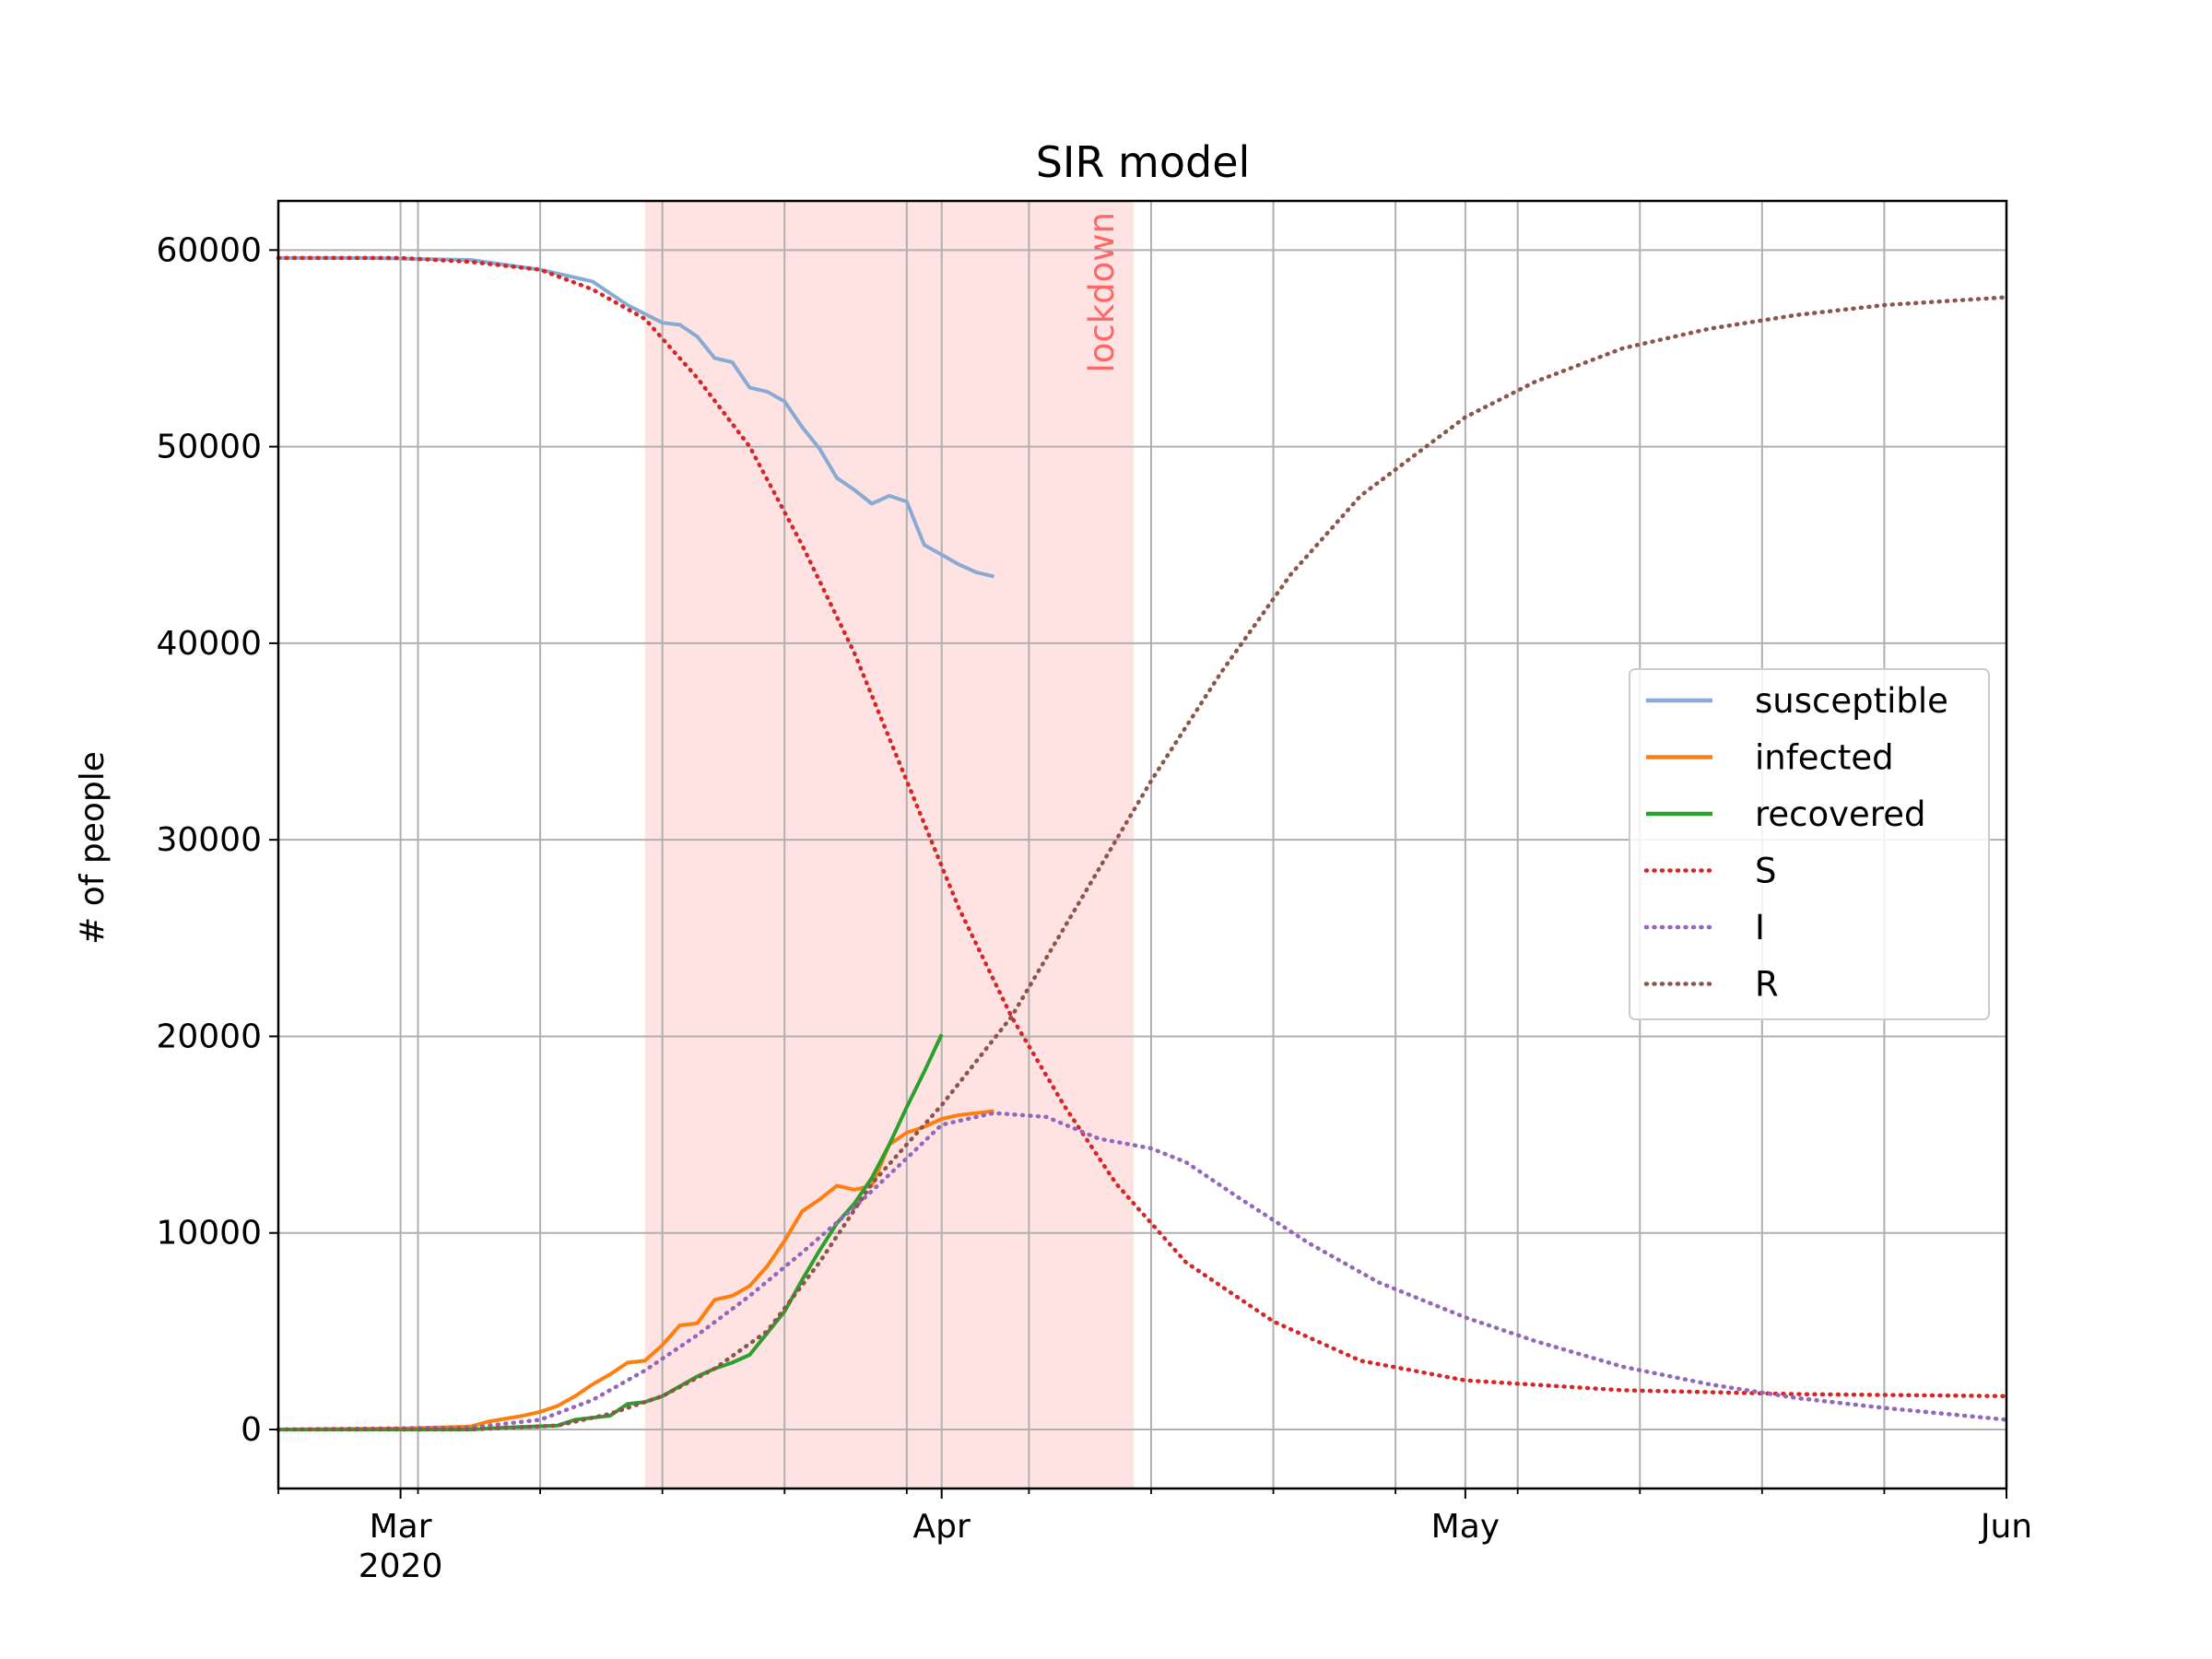  What do you see at coordinates (209, 644) in the screenshot?
I see `y-tick-label: 40000` at bounding box center [209, 644].